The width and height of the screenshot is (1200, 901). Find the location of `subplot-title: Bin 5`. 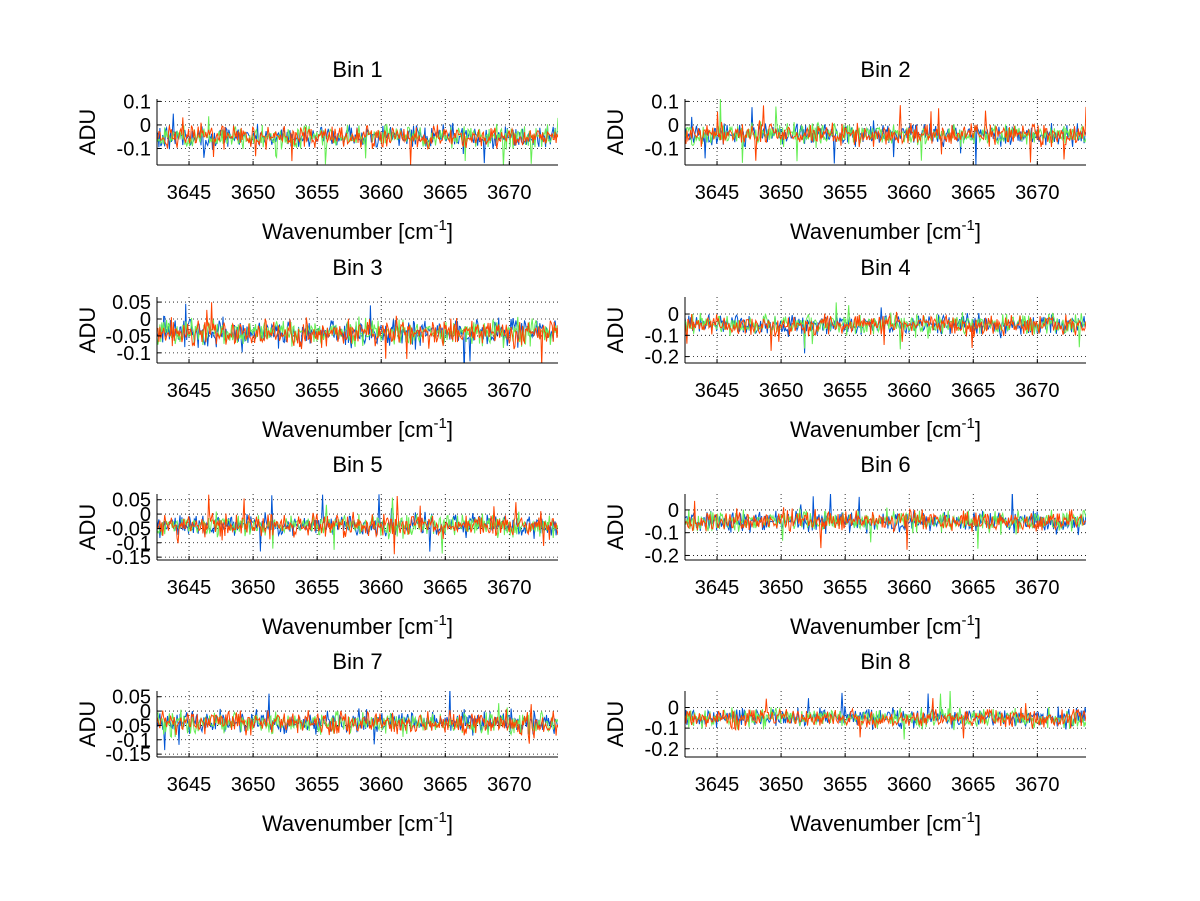

subplot-title: Bin 5 is located at coordinates (357, 464).